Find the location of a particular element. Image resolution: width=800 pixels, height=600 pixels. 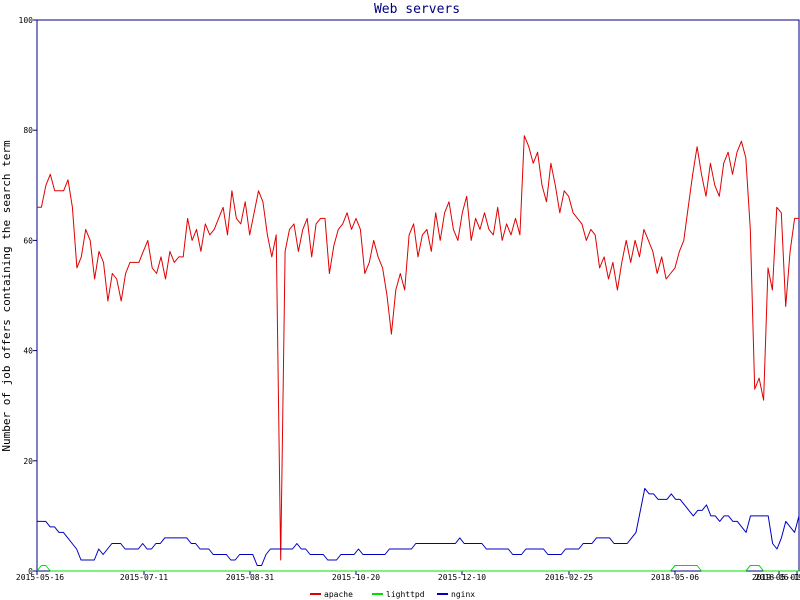

series-line-lighttpd is located at coordinates (417, 568).